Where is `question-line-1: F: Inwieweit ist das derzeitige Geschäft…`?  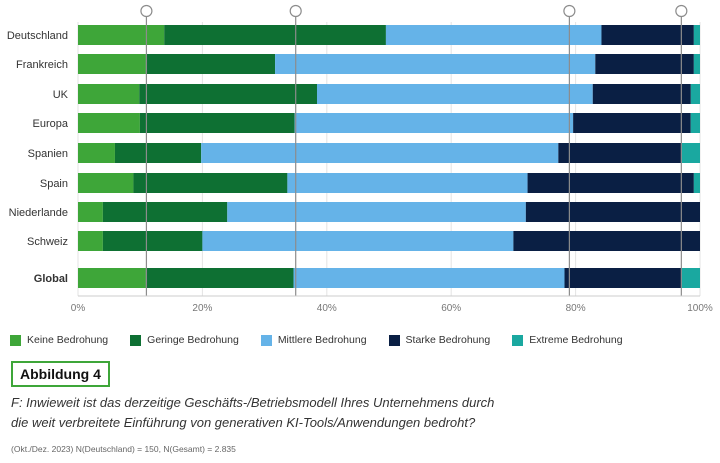 question-line-1: F: Inwieweit ist das derzeitige Geschäft… is located at coordinates (253, 402).